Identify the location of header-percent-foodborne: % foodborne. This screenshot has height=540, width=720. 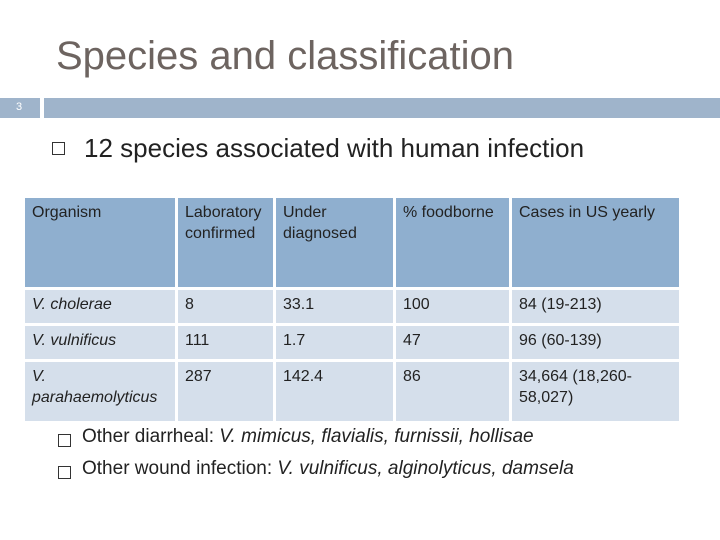
(452, 242).